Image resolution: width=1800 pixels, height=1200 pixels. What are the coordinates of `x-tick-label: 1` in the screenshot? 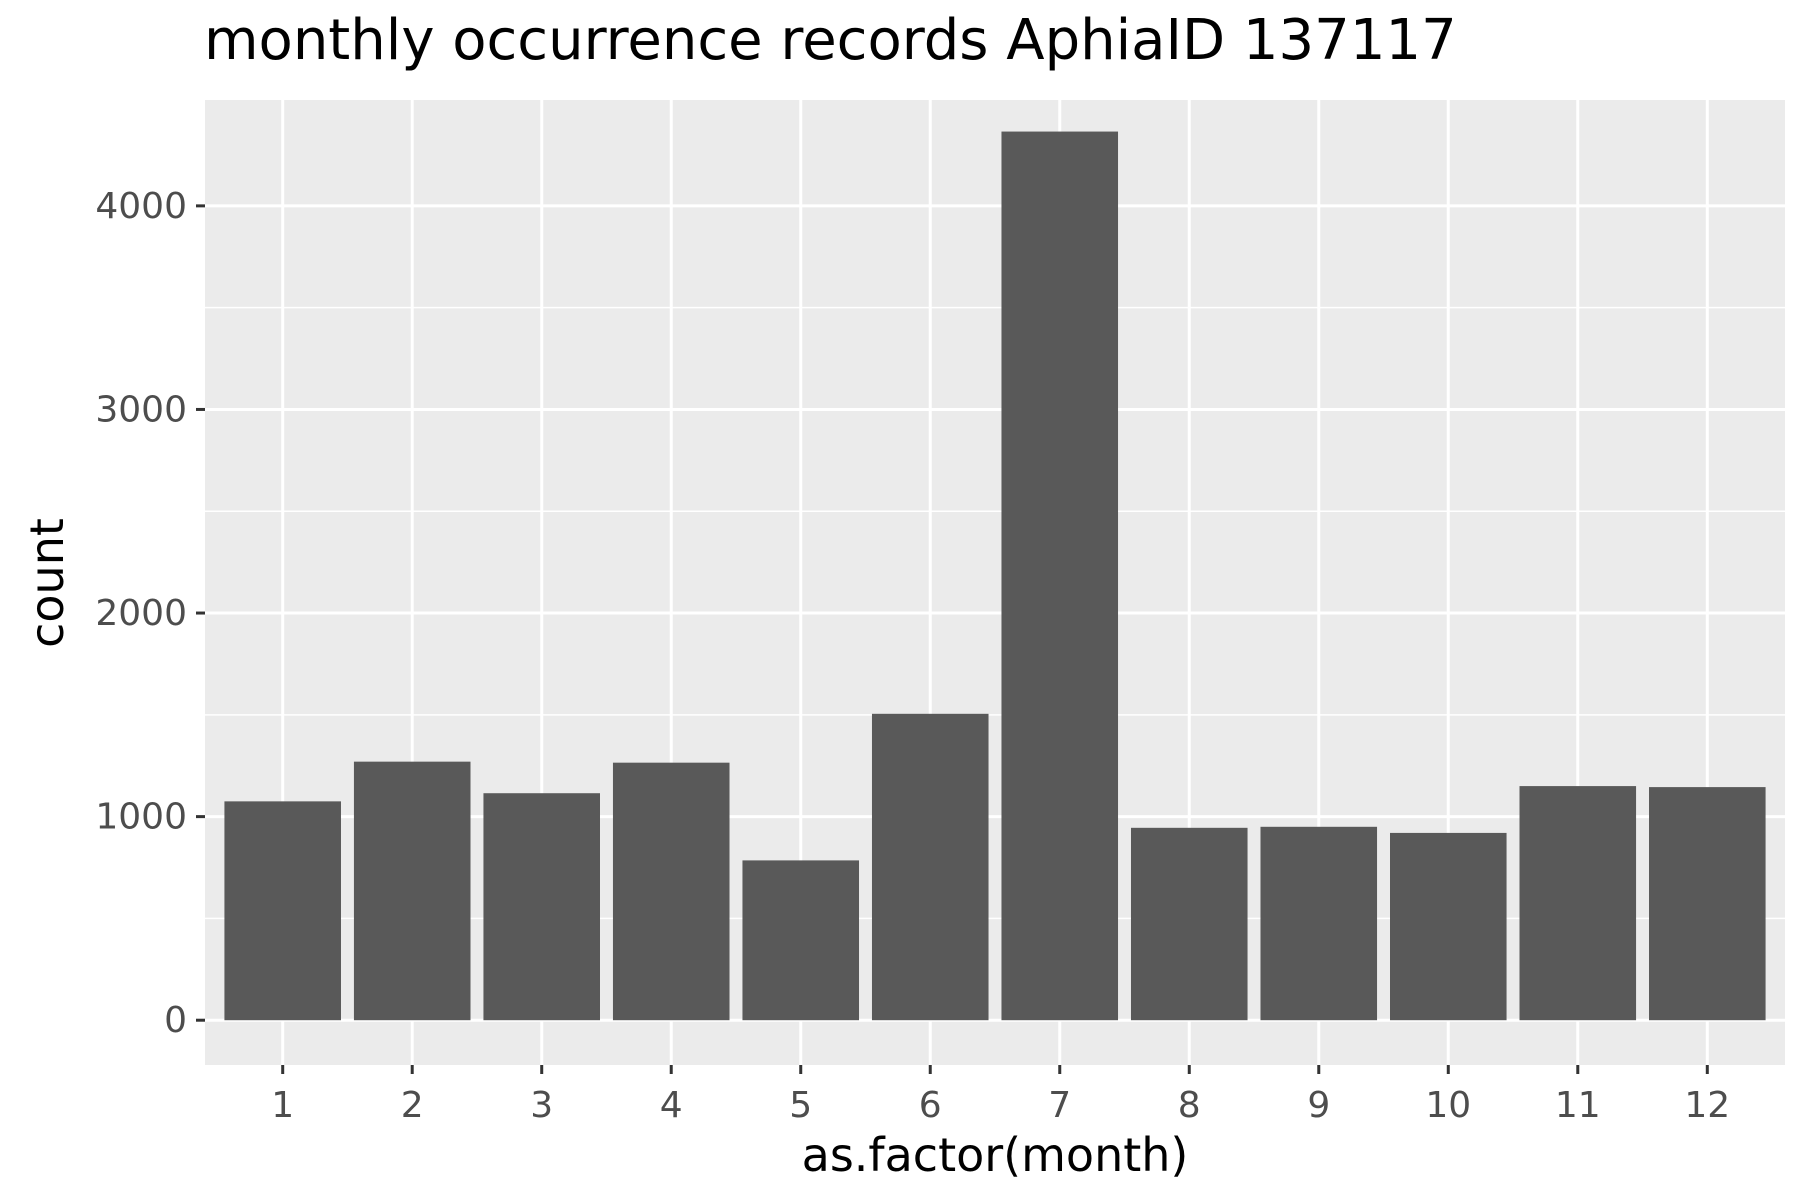 It's located at (282, 1105).